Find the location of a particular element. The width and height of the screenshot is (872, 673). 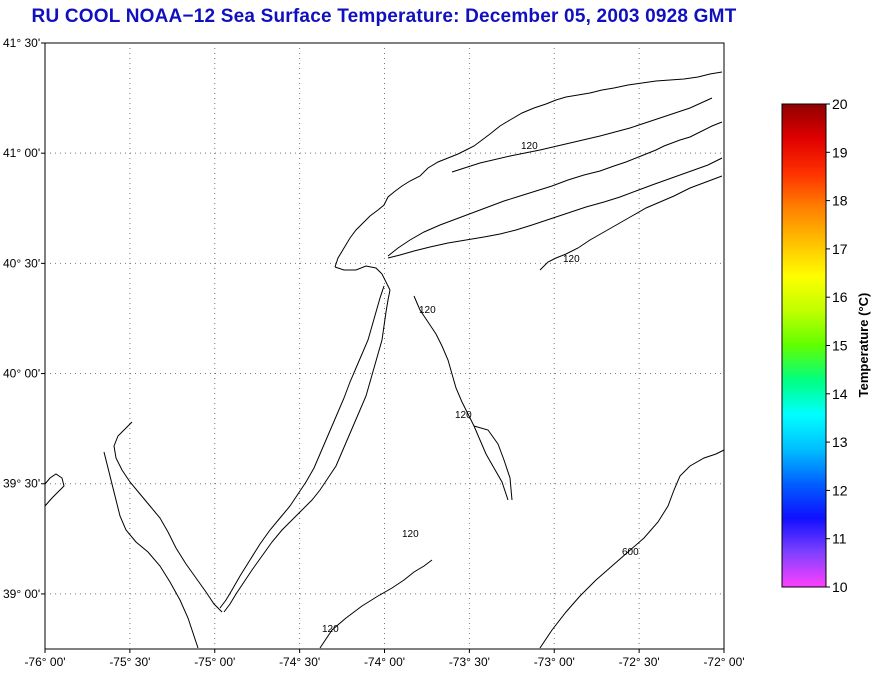

colorbar-tick-label: 19 is located at coordinates (840, 152).